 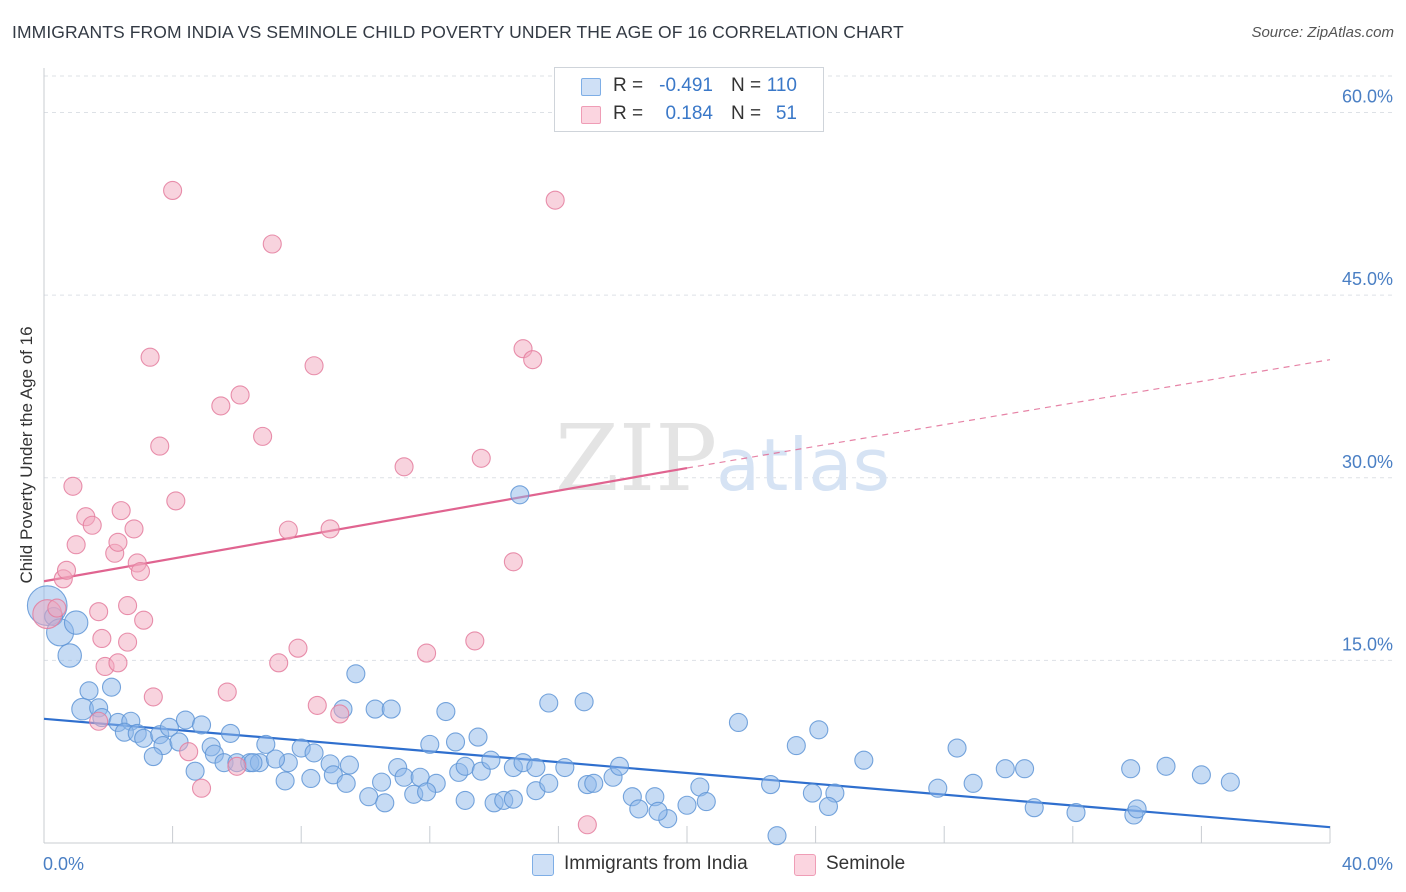 What do you see at coordinates (786, 113) in the screenshot?
I see `n-value: 51` at bounding box center [786, 113].